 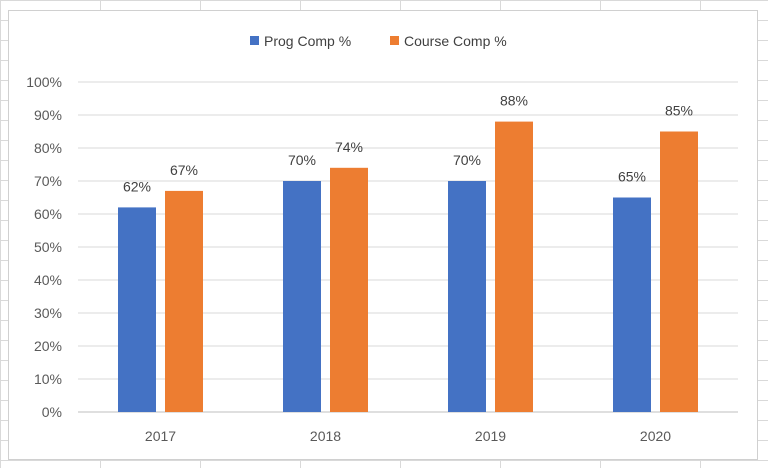 I want to click on y-tick-label: 0%, so click(x=52, y=412).